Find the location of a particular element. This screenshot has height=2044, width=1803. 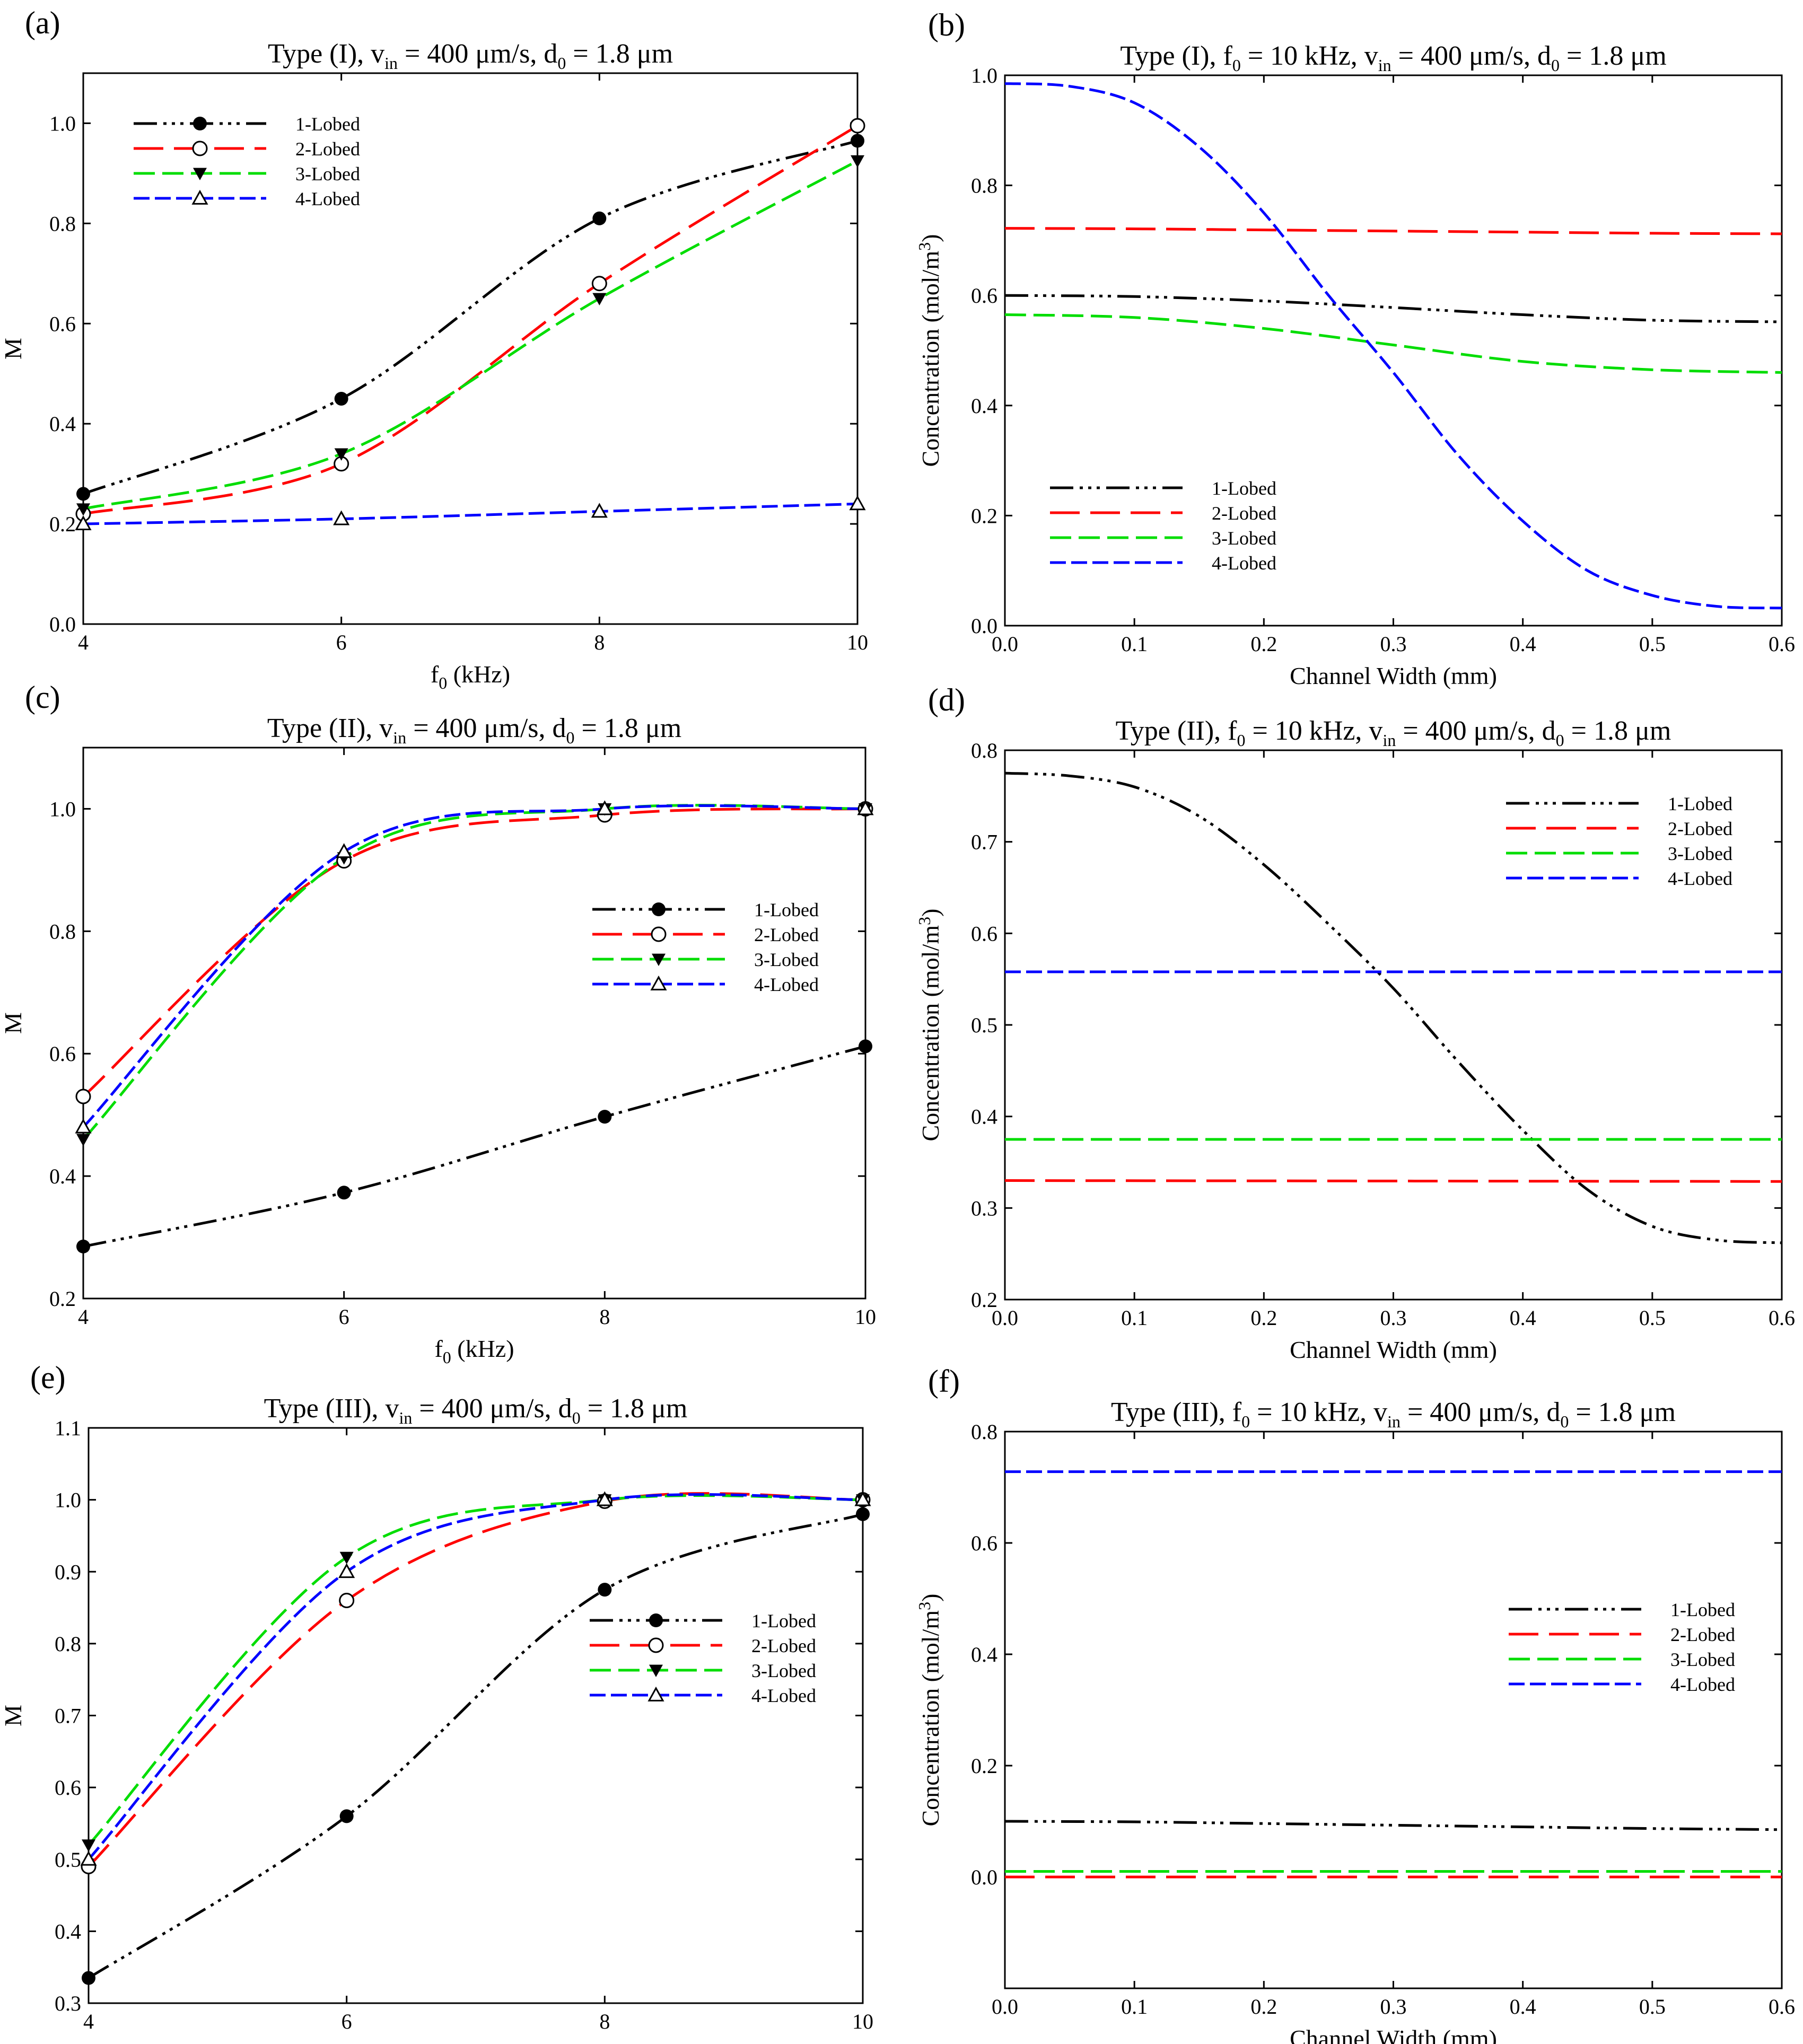

chart-title: Type (II), vin = 400 μm/s, d0 = 1.8 μm is located at coordinates (474, 730).